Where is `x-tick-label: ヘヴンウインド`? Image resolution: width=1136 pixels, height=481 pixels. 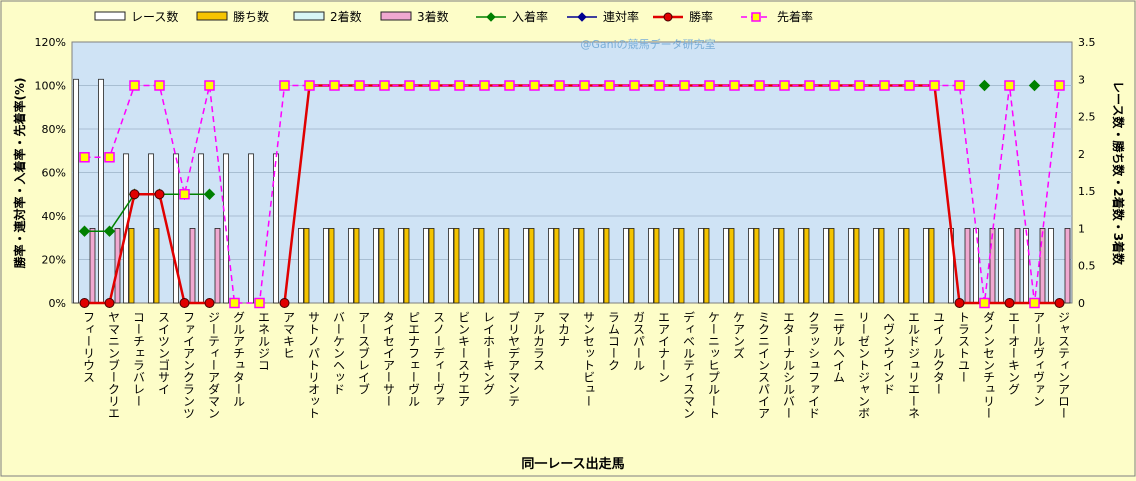
x-tick-label: ヘヴンウインド is located at coordinates (889, 353).